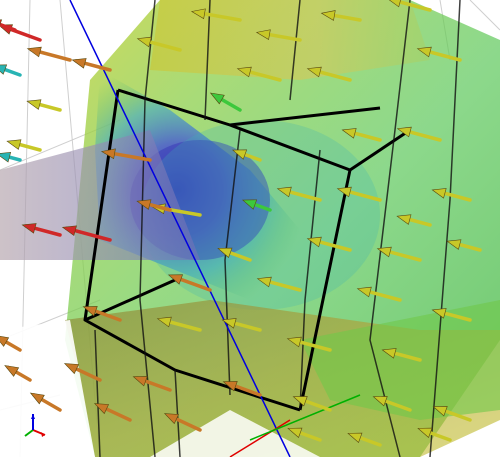 The image size is (500, 457). I want to click on floor-green-patch, so click(400, 360).